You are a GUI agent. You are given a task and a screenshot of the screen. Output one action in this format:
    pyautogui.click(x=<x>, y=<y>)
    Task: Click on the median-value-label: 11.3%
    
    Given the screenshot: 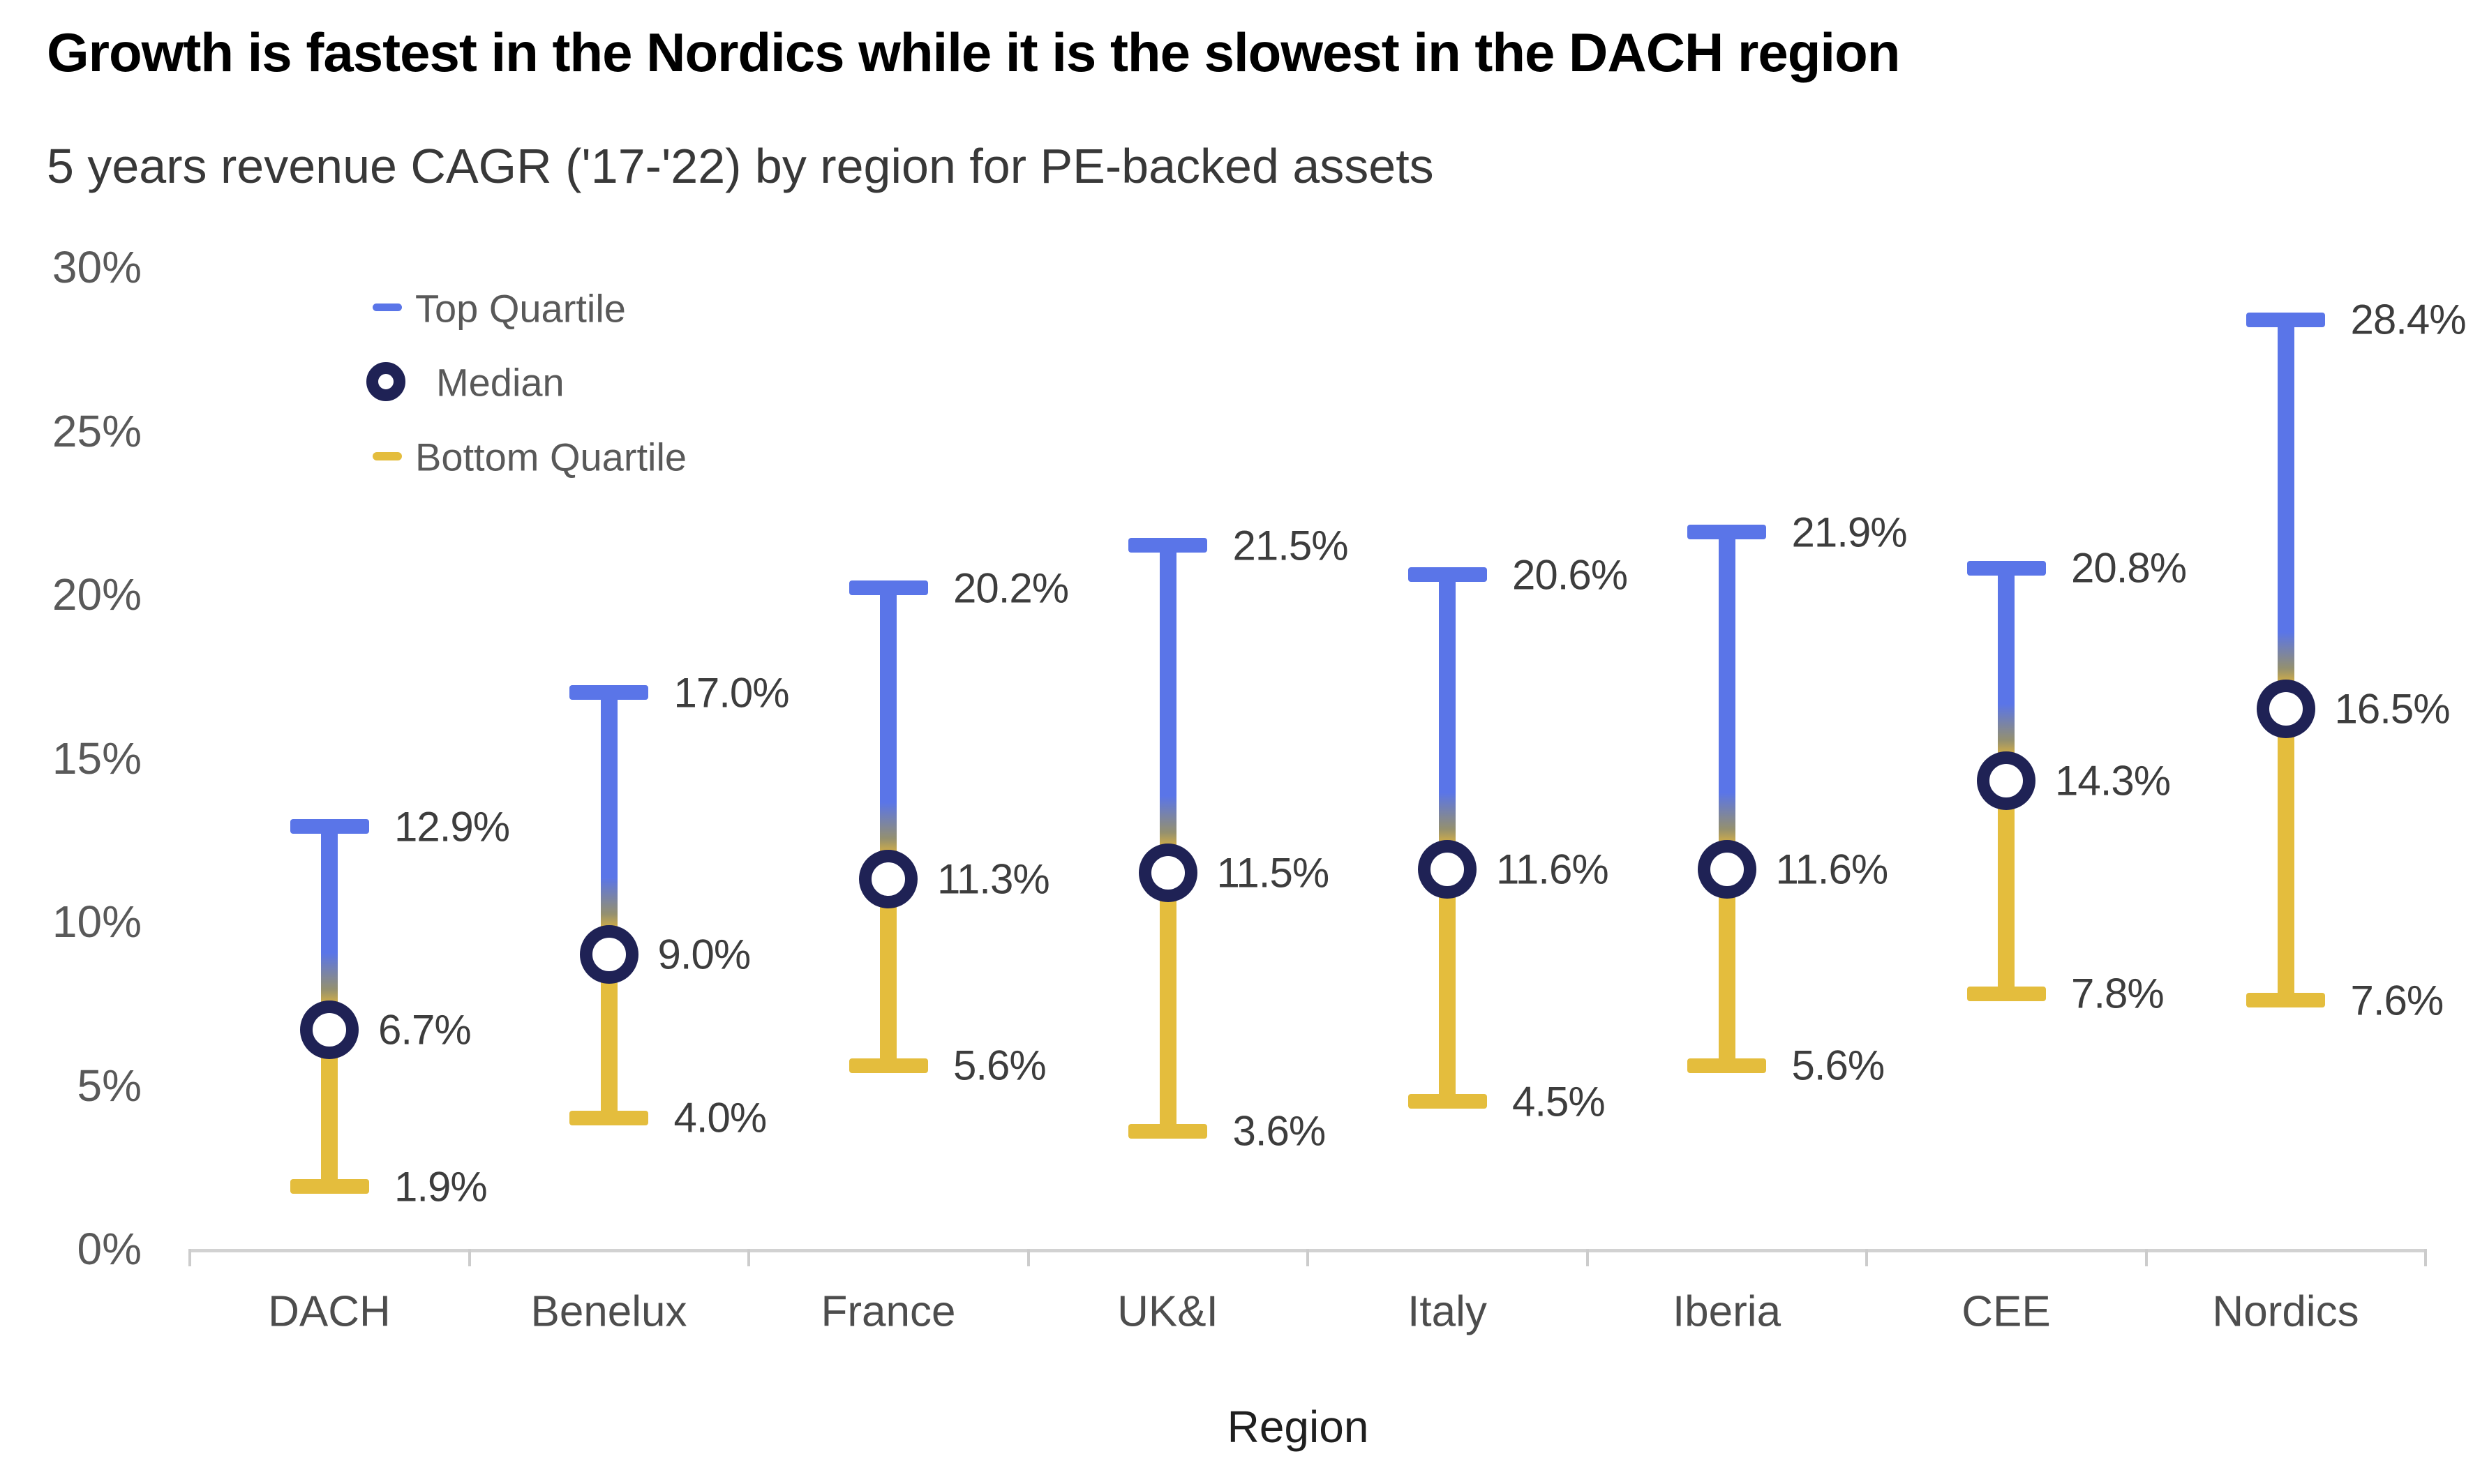 What is the action you would take?
    pyautogui.click(x=993, y=879)
    